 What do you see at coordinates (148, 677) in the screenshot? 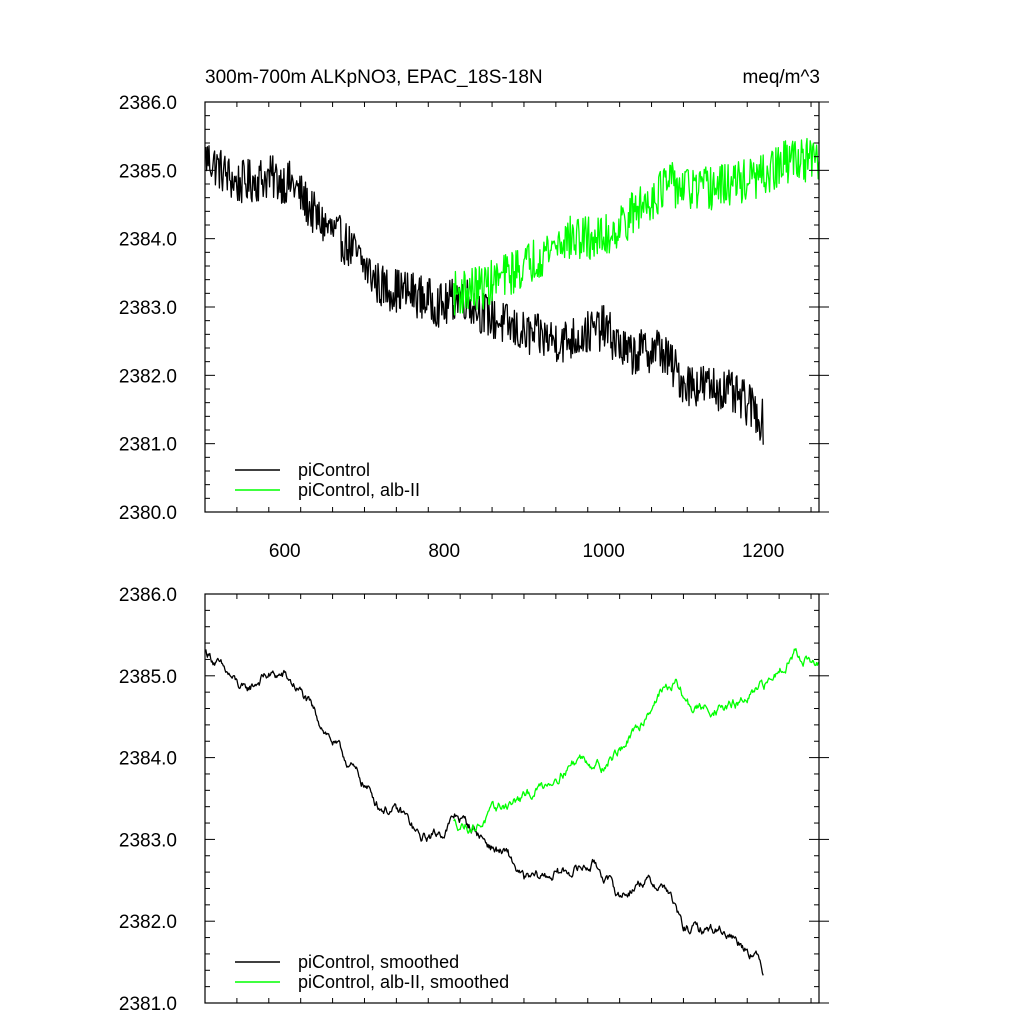
I see `bottom-y-tick-label: 2385.0` at bounding box center [148, 677].